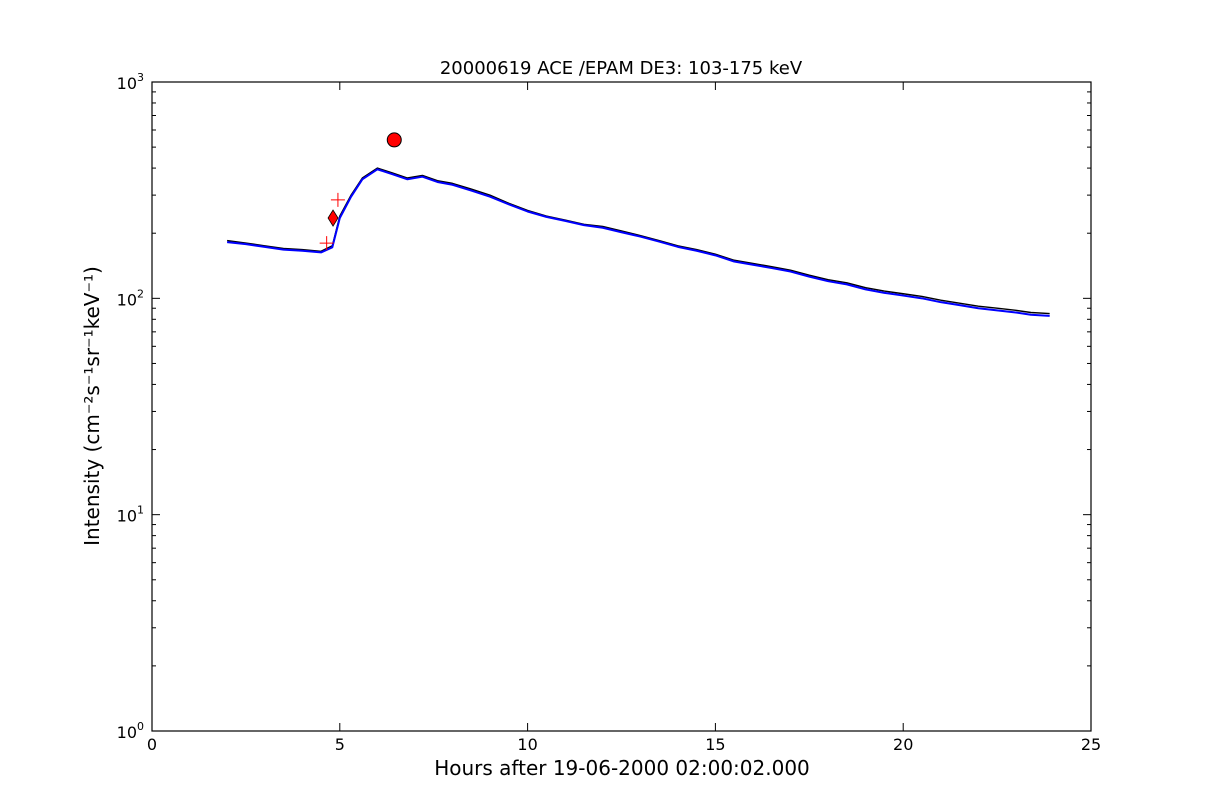 The width and height of the screenshot is (1212, 812). What do you see at coordinates (340, 744) in the screenshot?
I see `x-tick-label: 5` at bounding box center [340, 744].